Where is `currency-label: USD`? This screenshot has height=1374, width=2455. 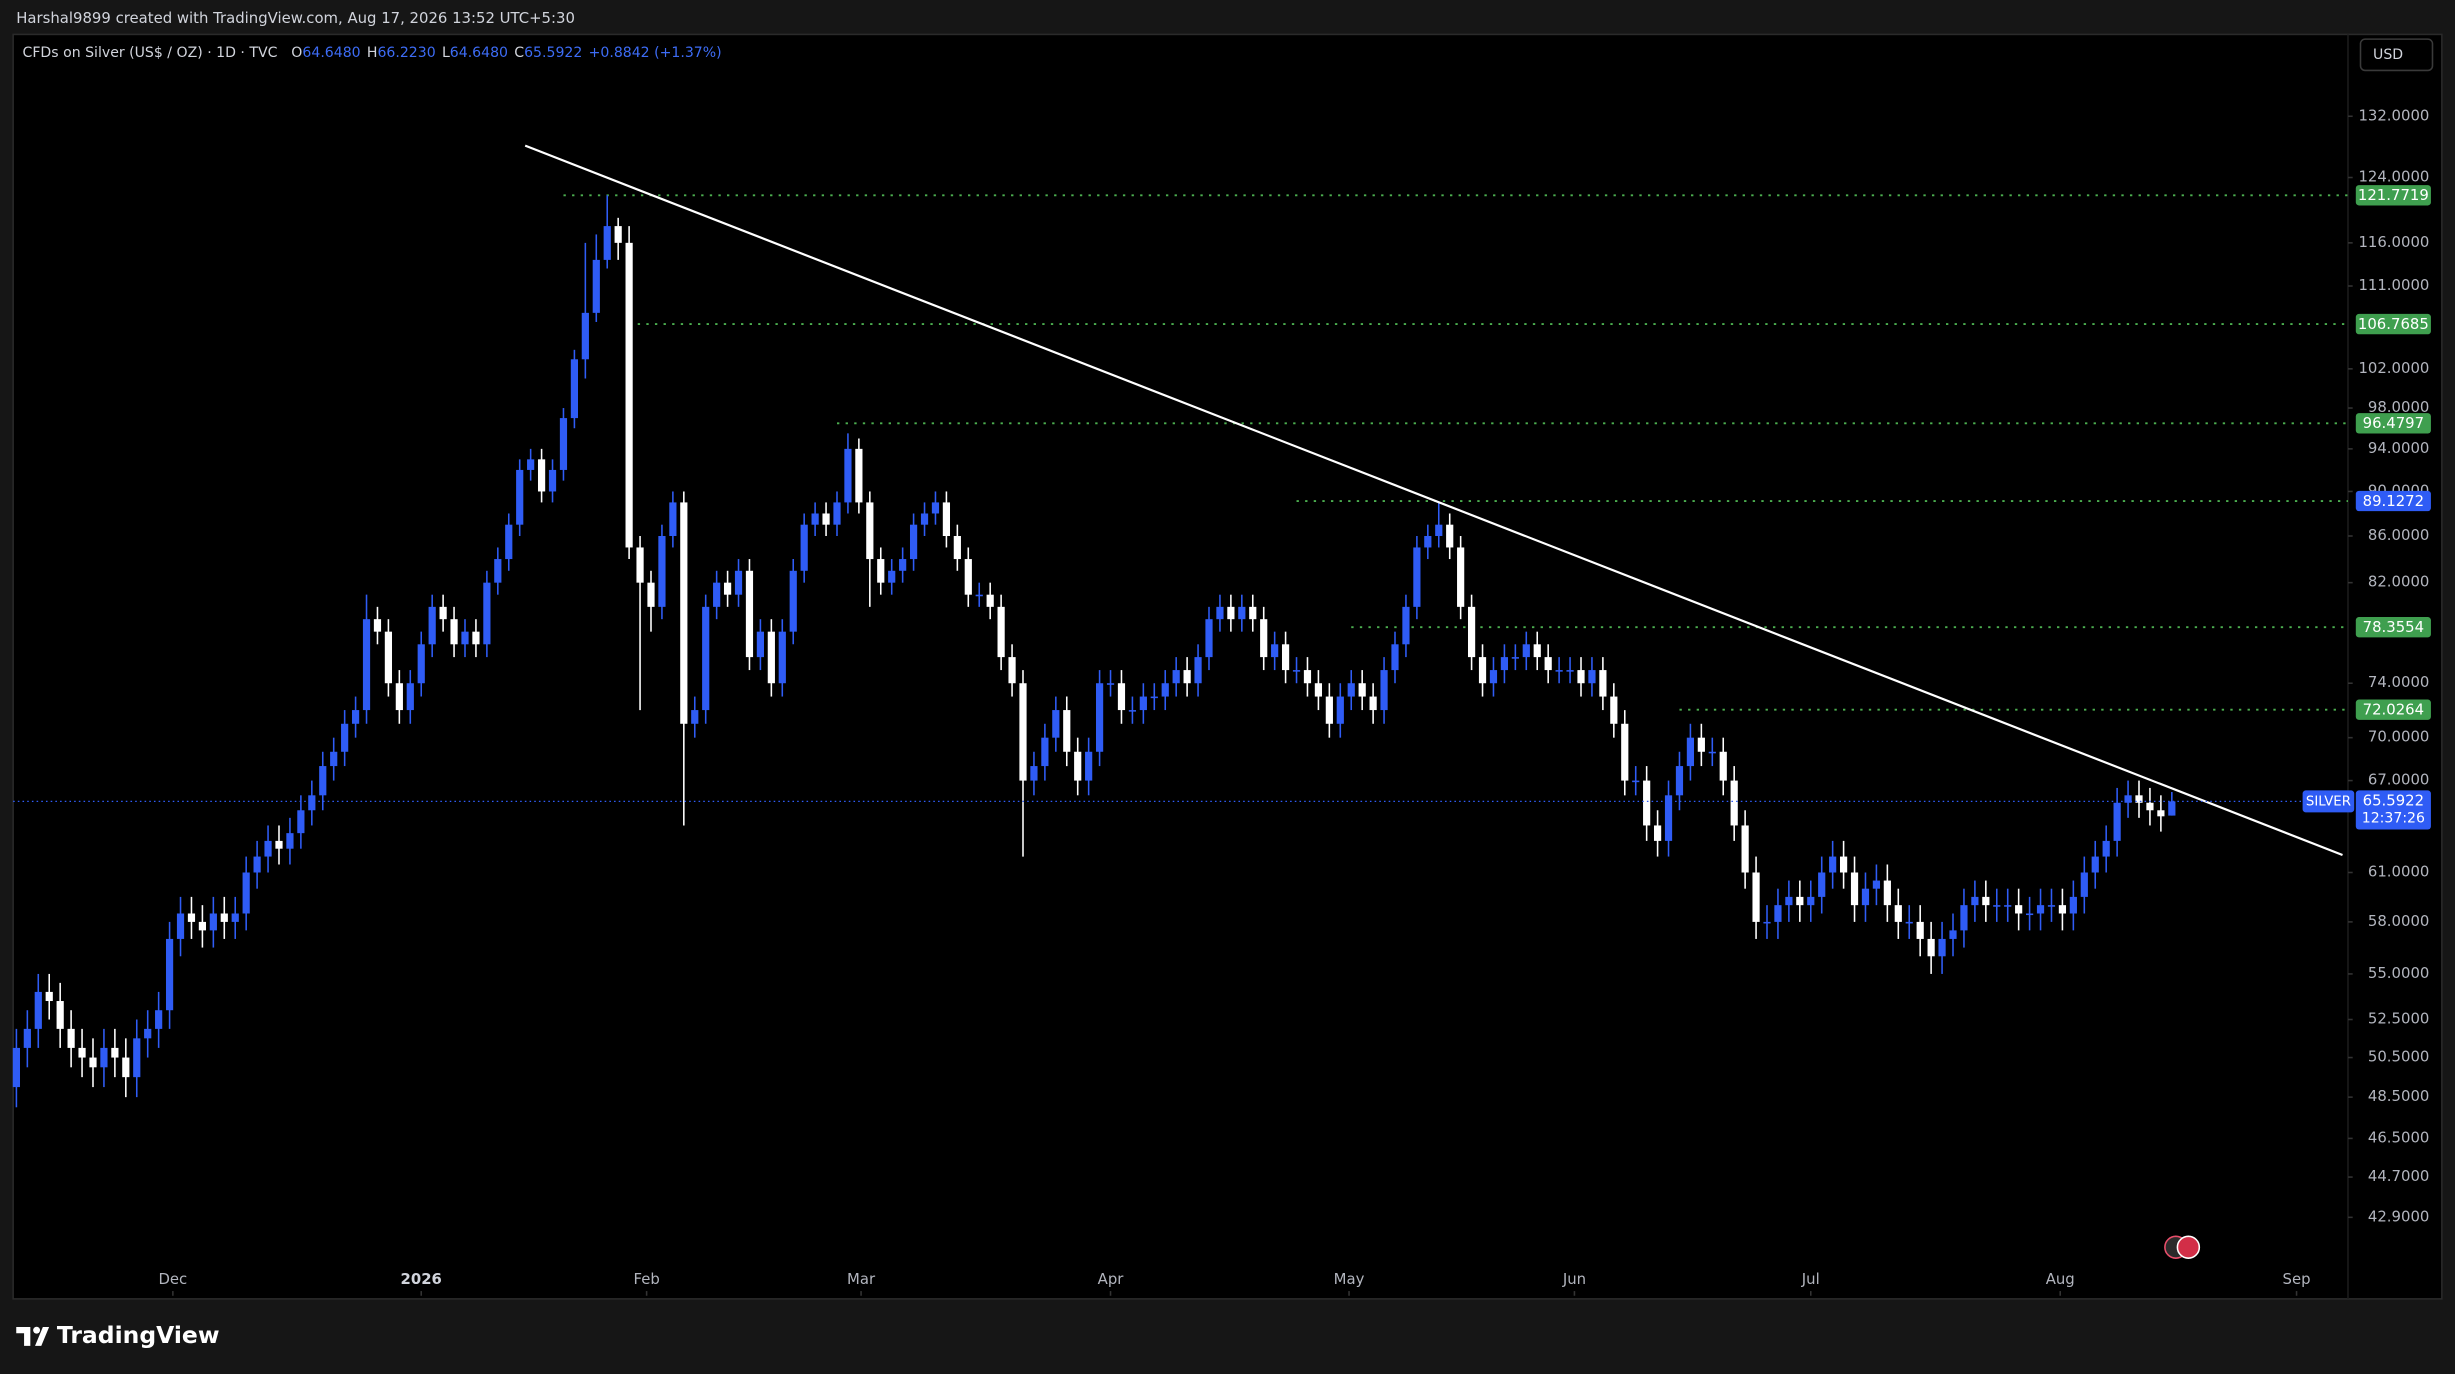 currency-label: USD is located at coordinates (2388, 55).